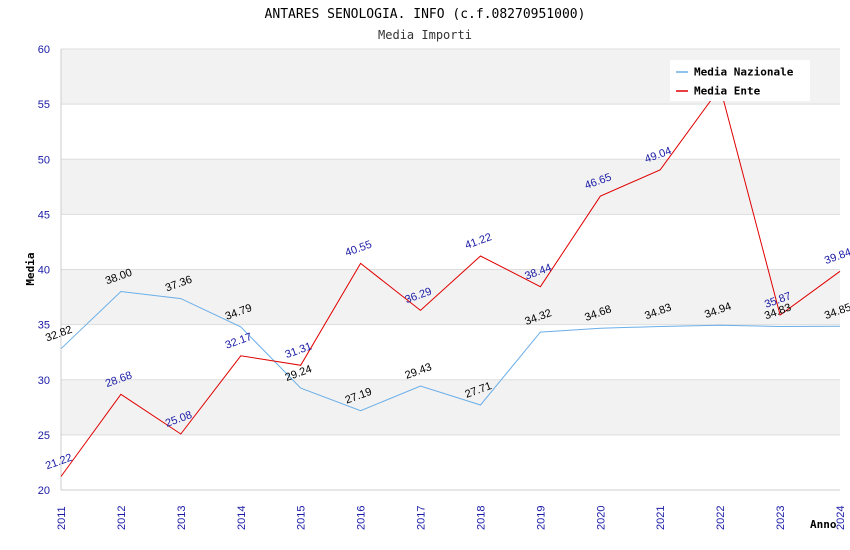 The height and width of the screenshot is (550, 850). What do you see at coordinates (481, 518) in the screenshot?
I see `x-tick-label: 2018` at bounding box center [481, 518].